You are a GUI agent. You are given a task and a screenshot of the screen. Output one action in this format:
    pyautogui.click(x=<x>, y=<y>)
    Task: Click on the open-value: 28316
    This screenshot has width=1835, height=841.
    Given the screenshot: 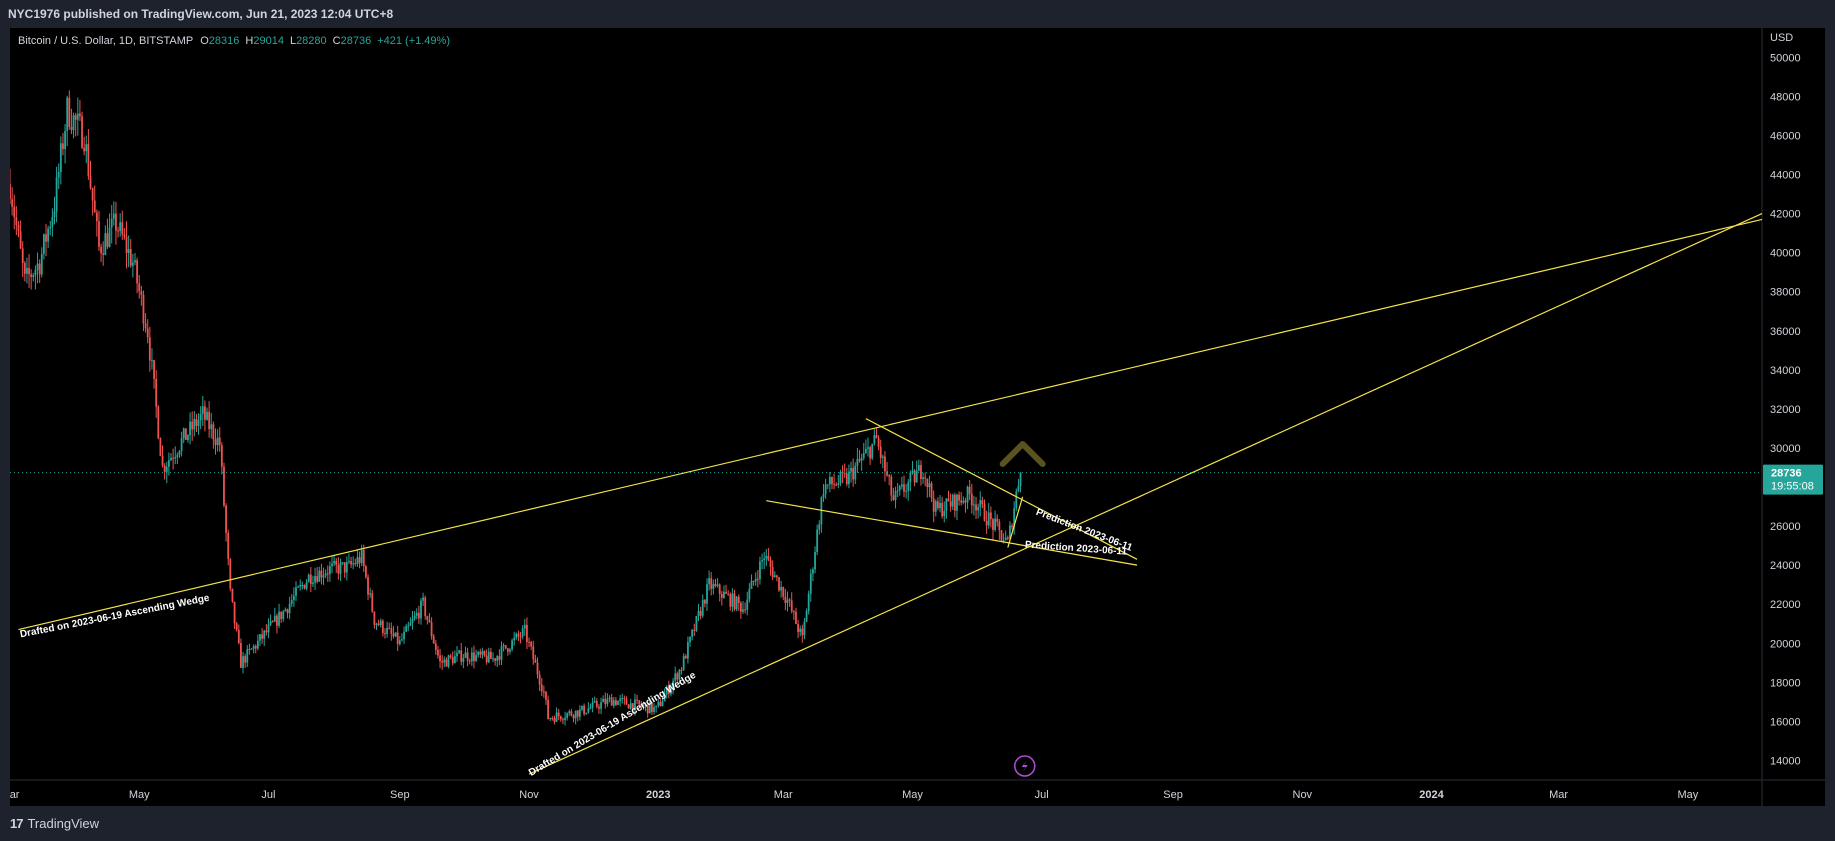 What is the action you would take?
    pyautogui.click(x=224, y=41)
    